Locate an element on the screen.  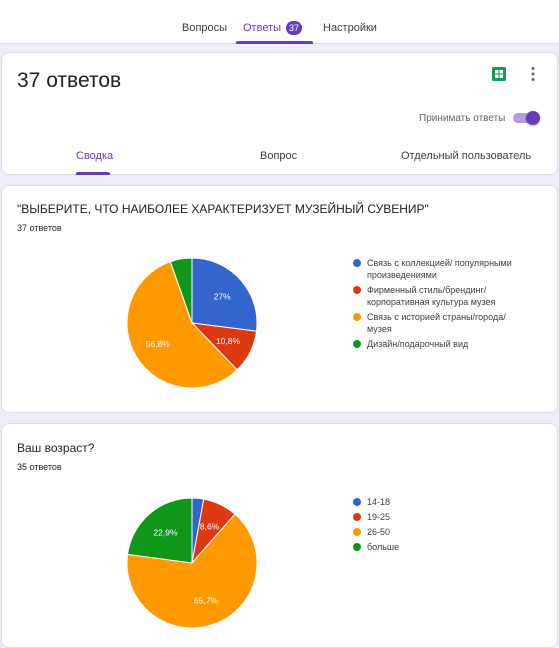
legend-item: Связь с историей страны/города/ музея is located at coordinates (438, 323).